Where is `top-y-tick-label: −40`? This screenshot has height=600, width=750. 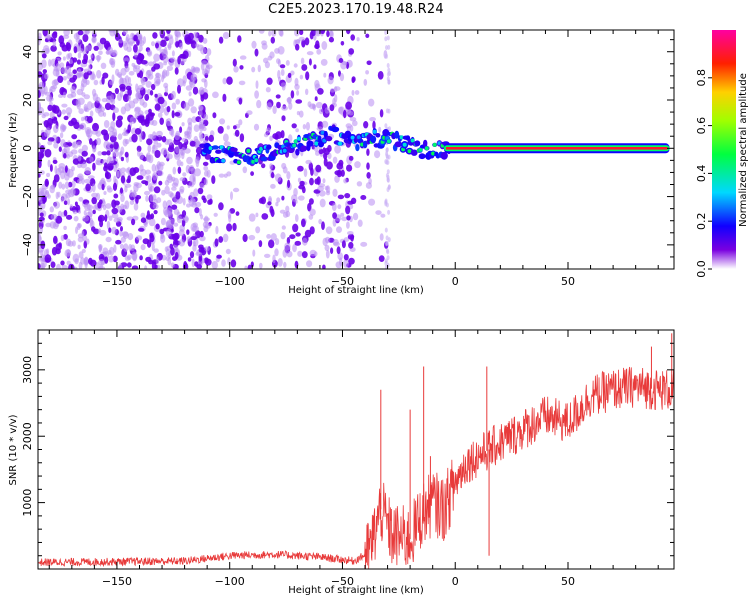 top-y-tick-label: −40 is located at coordinates (27, 244).